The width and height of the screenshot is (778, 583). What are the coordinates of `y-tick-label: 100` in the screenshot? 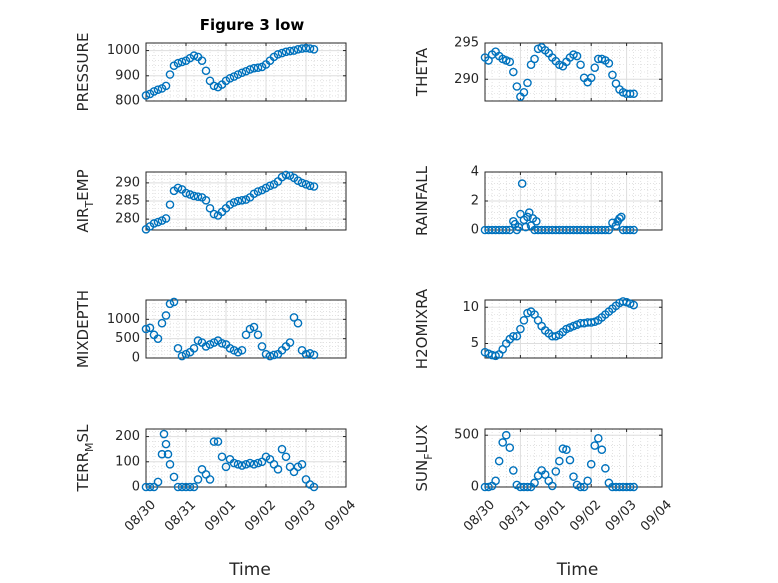 It's located at (127, 461).